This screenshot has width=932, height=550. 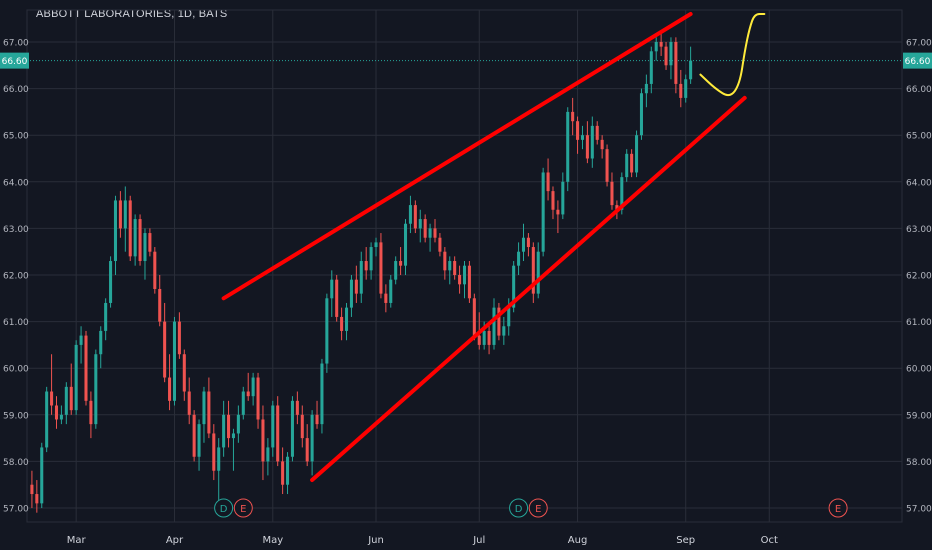 I want to click on y-tick-label-left: 58.00, so click(x=16, y=463).